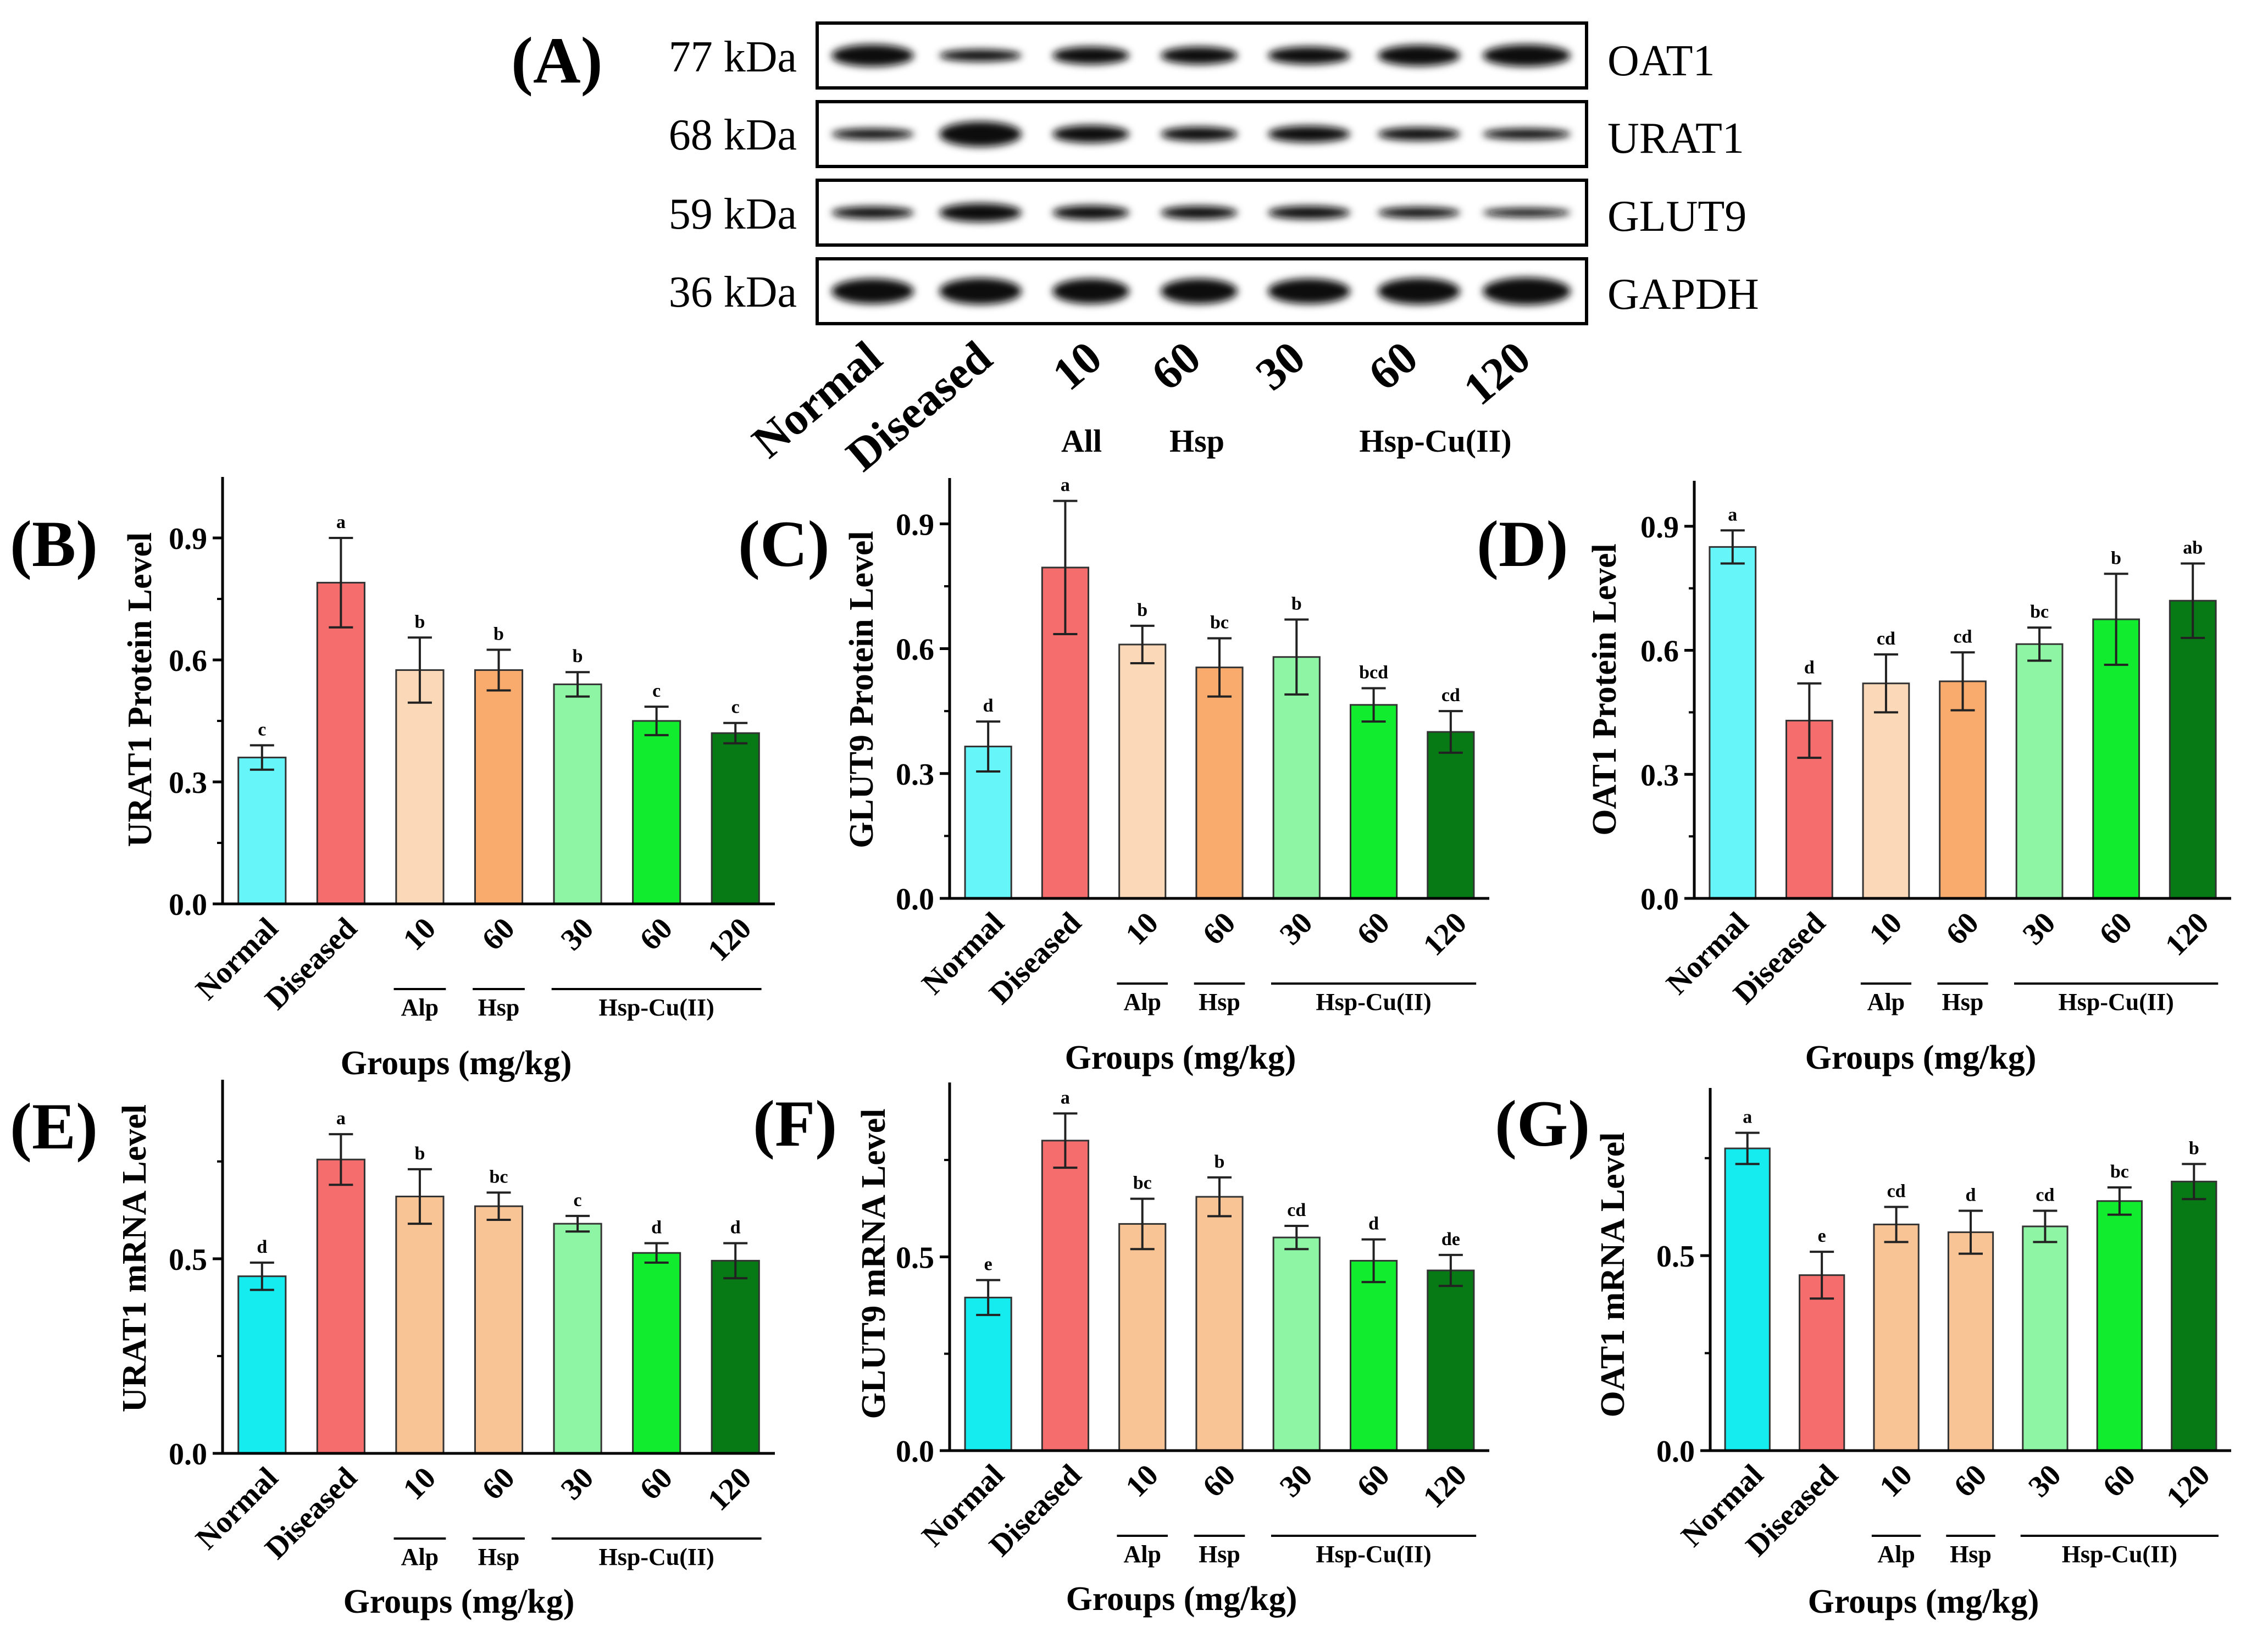  I want to click on panel-label-a: (A), so click(557, 60).